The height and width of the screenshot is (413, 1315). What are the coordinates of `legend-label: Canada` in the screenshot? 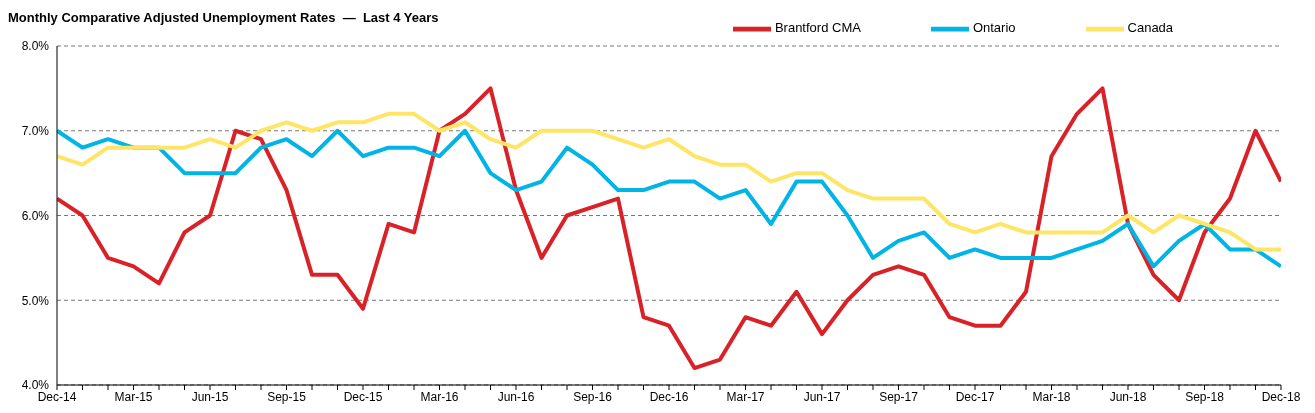 It's located at (1150, 28).